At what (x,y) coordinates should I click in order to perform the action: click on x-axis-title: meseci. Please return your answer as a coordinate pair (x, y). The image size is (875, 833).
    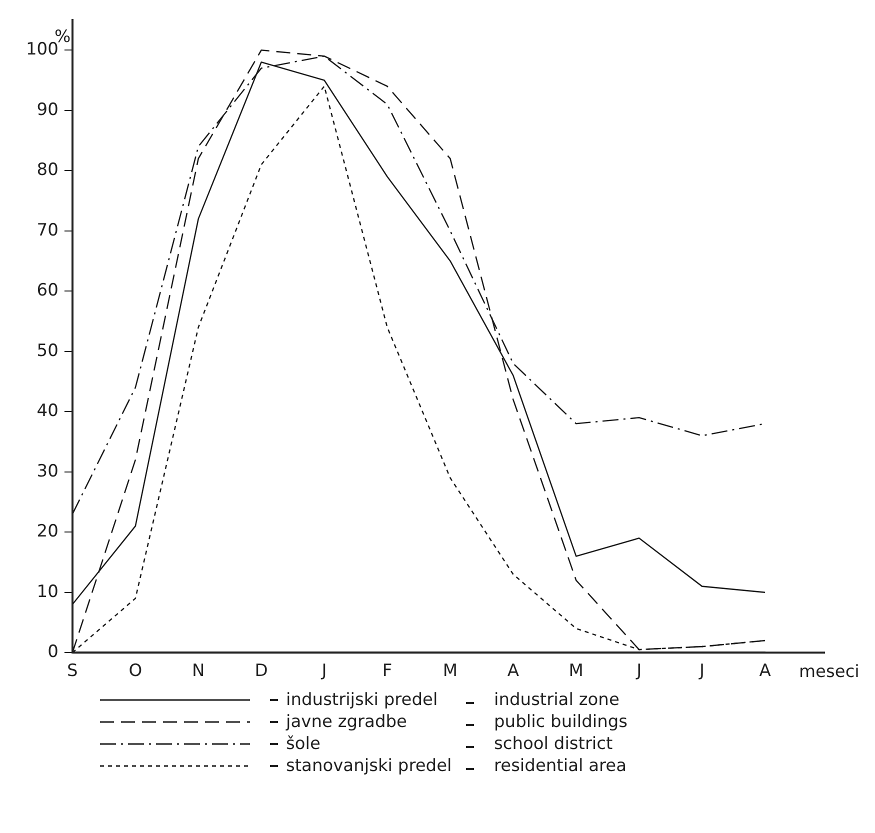
    Looking at the image, I should click on (829, 672).